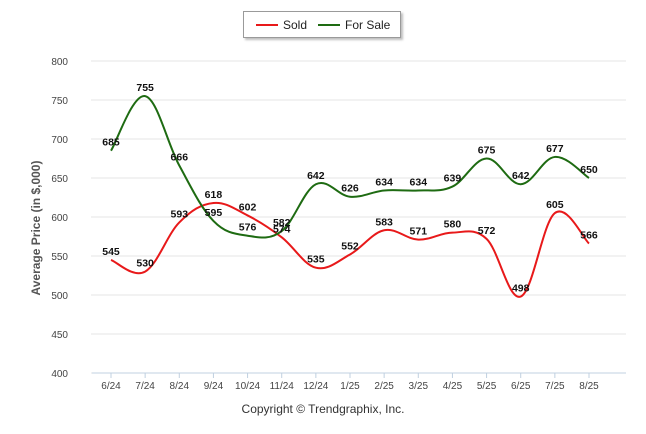  I want to click on data-label-for-sale: 626, so click(350, 189).